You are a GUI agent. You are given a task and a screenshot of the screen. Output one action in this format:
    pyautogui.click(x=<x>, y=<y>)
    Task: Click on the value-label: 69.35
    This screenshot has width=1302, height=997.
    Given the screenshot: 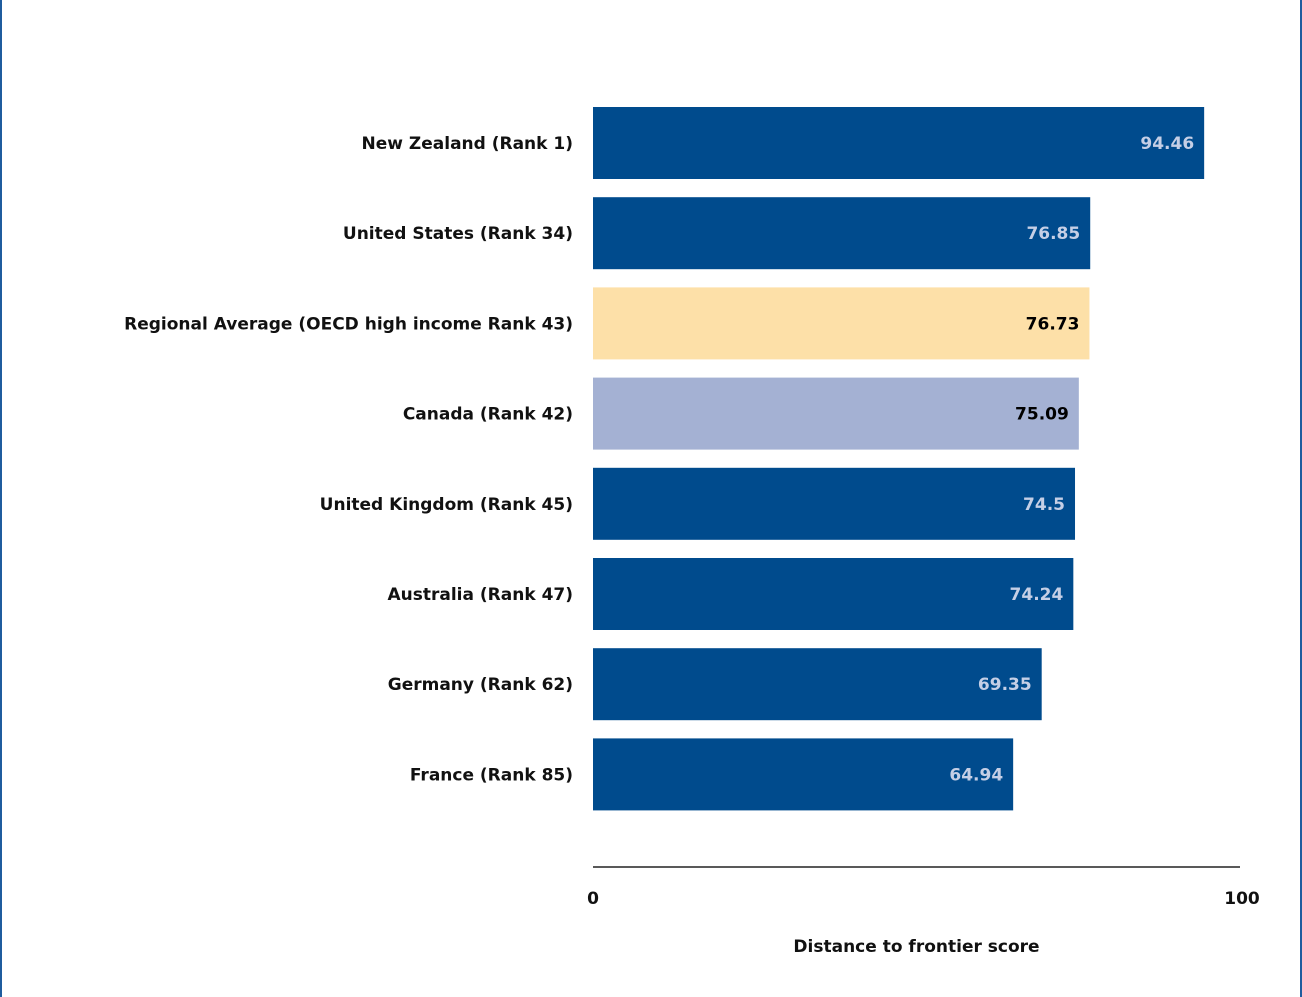 What is the action you would take?
    pyautogui.click(x=1005, y=685)
    